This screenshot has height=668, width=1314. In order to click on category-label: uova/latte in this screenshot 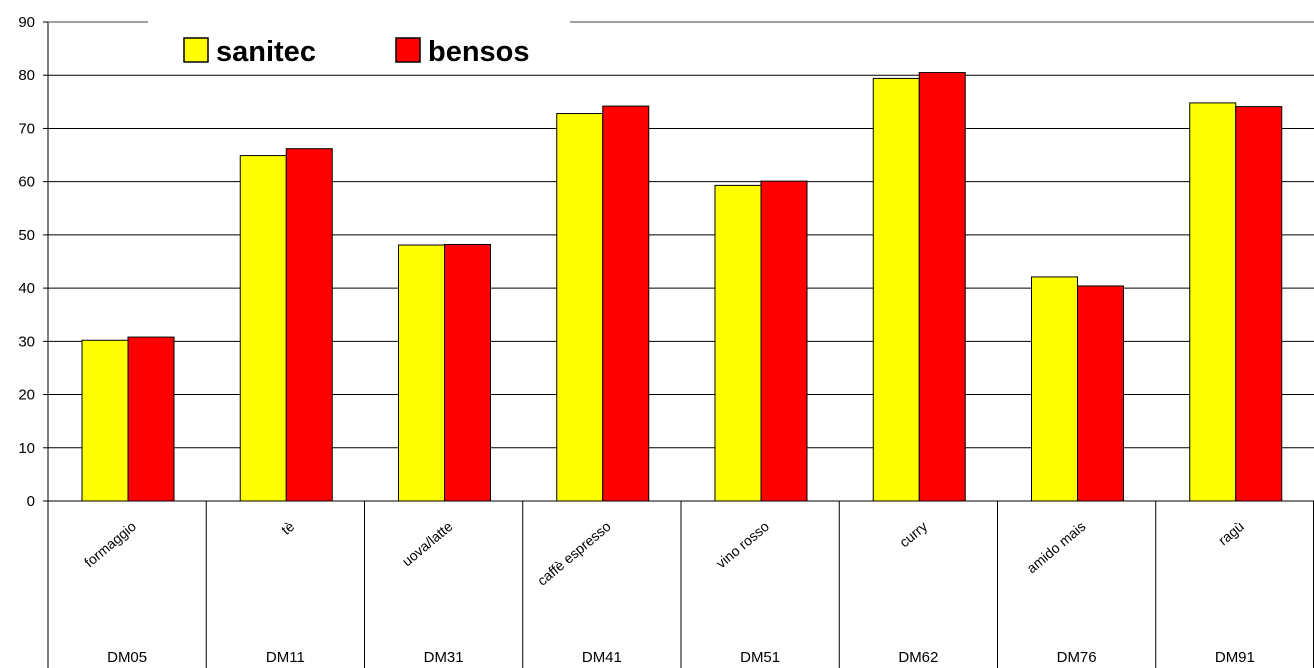, I will do `click(427, 543)`.